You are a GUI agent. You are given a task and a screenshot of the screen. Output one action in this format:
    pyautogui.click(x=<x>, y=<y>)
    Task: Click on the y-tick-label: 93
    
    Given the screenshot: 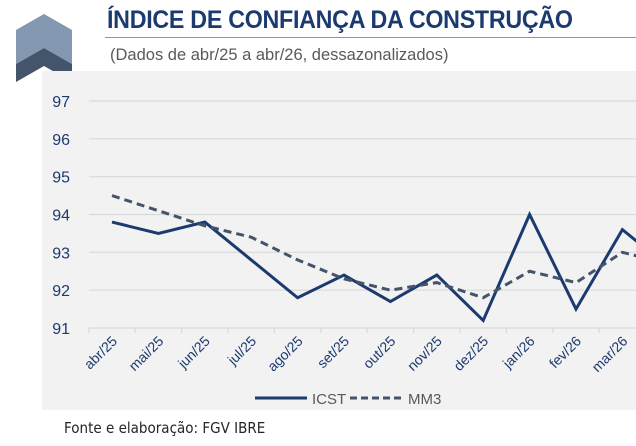 What is the action you would take?
    pyautogui.click(x=61, y=253)
    